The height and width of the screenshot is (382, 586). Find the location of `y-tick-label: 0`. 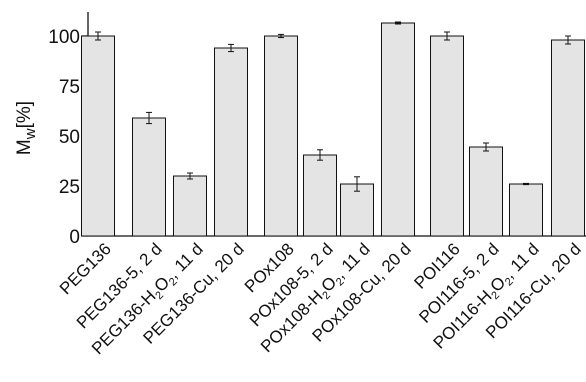

y-tick-label: 0 is located at coordinates (74, 237).